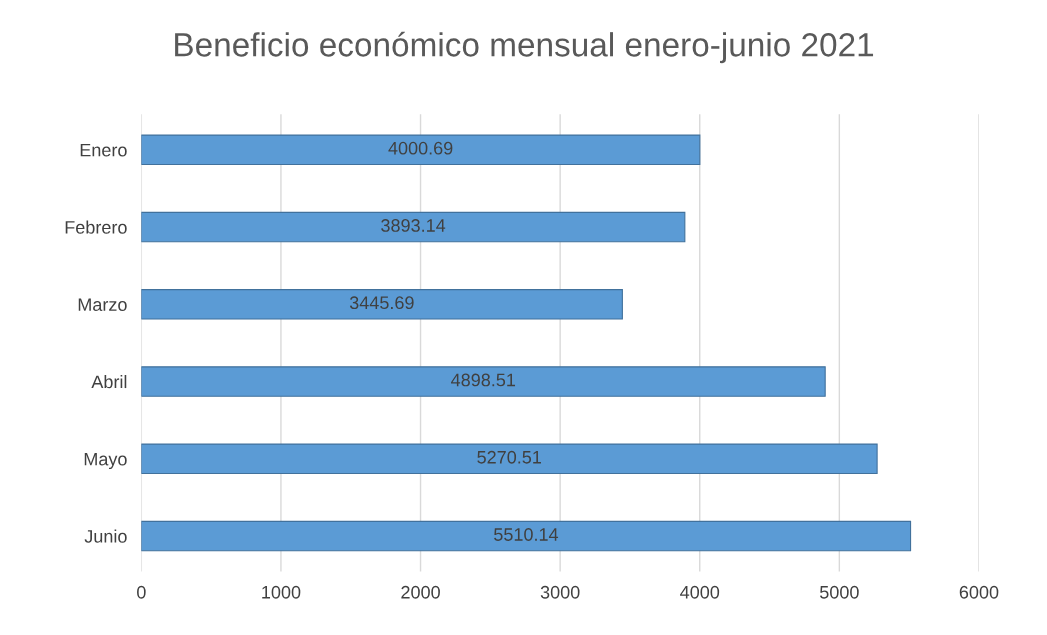 Image resolution: width=1047 pixels, height=635 pixels. What do you see at coordinates (109, 381) in the screenshot?
I see `y-tick-label: Abril` at bounding box center [109, 381].